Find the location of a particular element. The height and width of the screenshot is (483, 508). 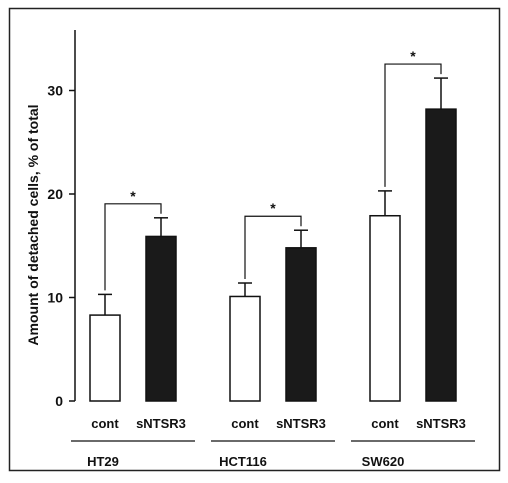

group-label: HCT116 is located at coordinates (243, 461).